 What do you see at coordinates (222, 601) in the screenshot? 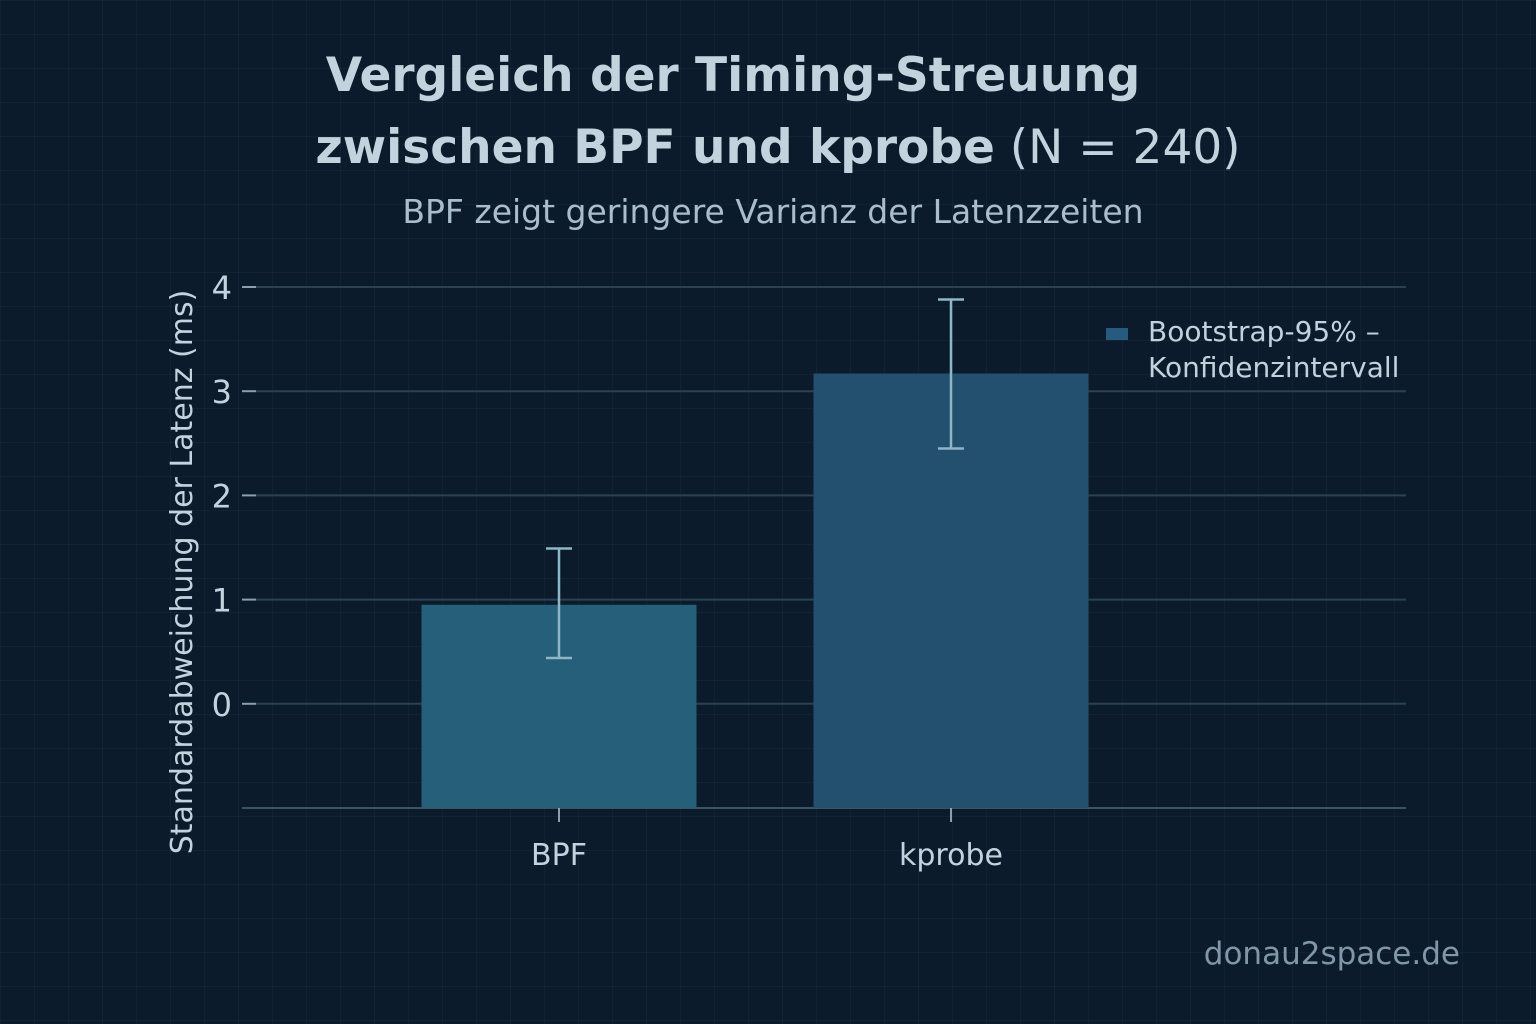
I see `y-tick-label: 1` at bounding box center [222, 601].